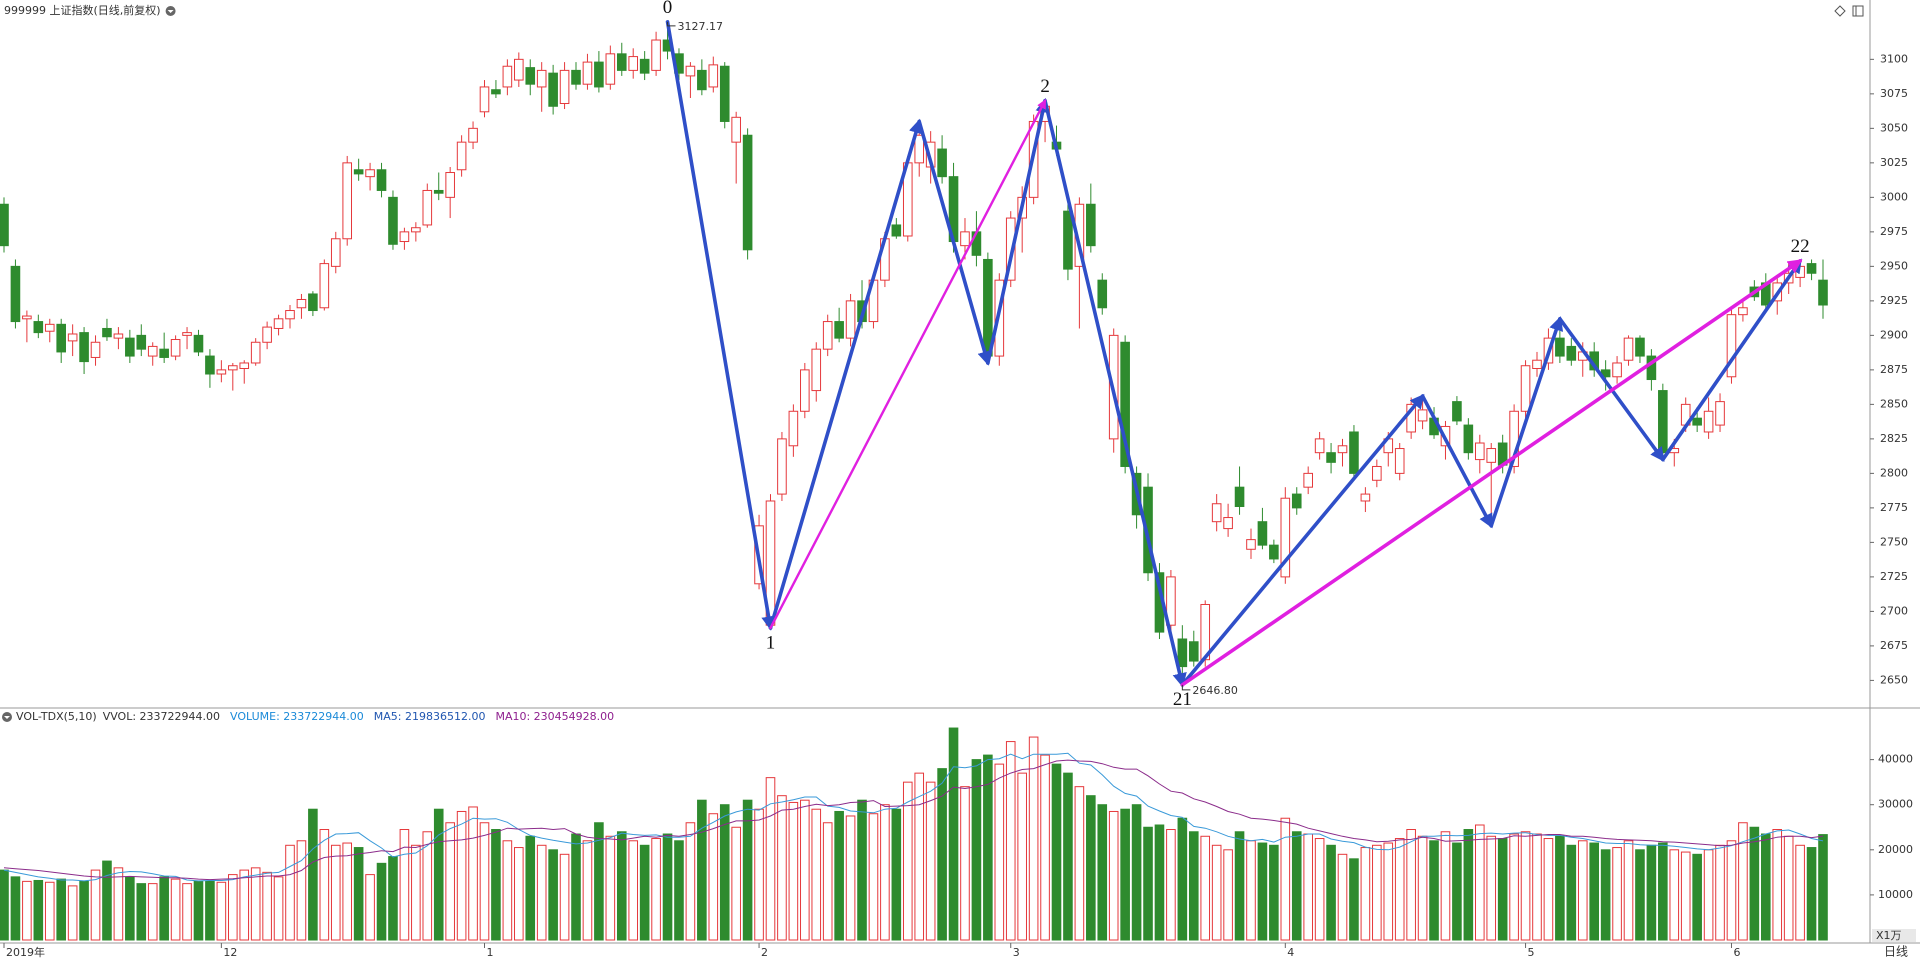  What do you see at coordinates (1894, 679) in the screenshot?
I see `y-tick-label: 2650` at bounding box center [1894, 679].